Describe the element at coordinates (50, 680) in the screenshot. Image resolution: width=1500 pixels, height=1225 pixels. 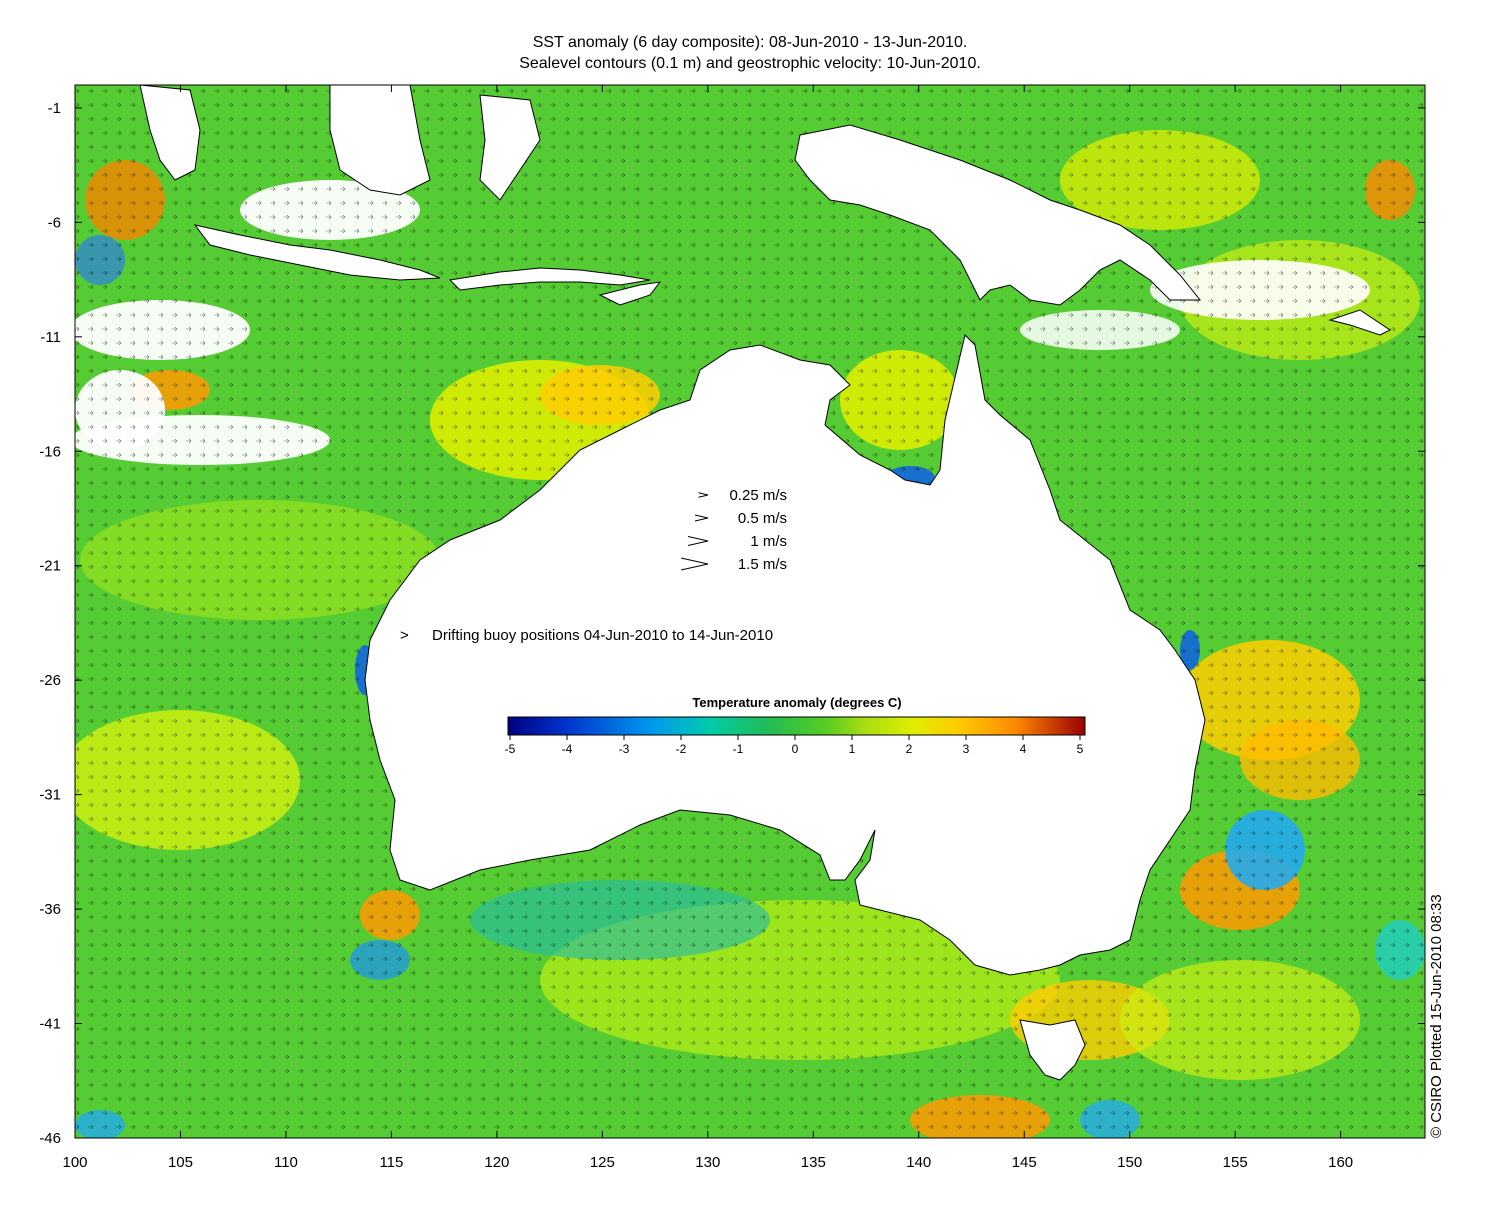
I see `y-tick-label: -26` at that location.